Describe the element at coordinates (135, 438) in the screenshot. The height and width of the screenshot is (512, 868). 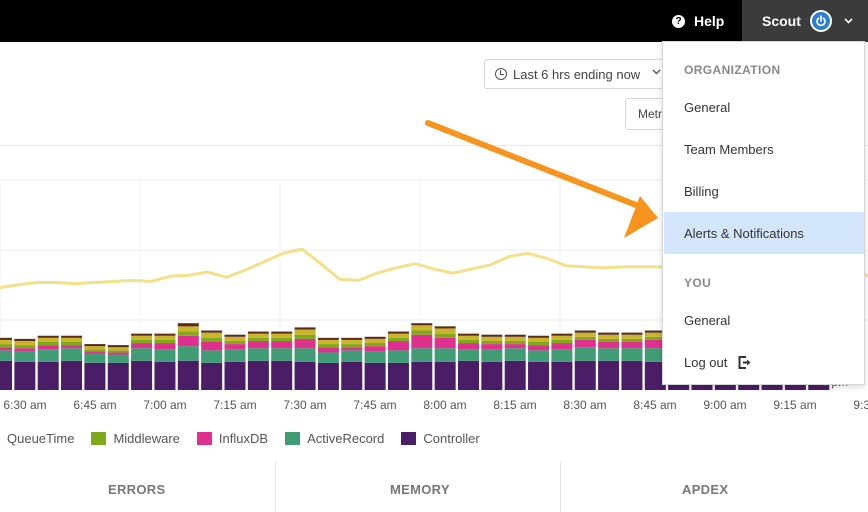
I see `legend-item-middleware: Middleware` at that location.